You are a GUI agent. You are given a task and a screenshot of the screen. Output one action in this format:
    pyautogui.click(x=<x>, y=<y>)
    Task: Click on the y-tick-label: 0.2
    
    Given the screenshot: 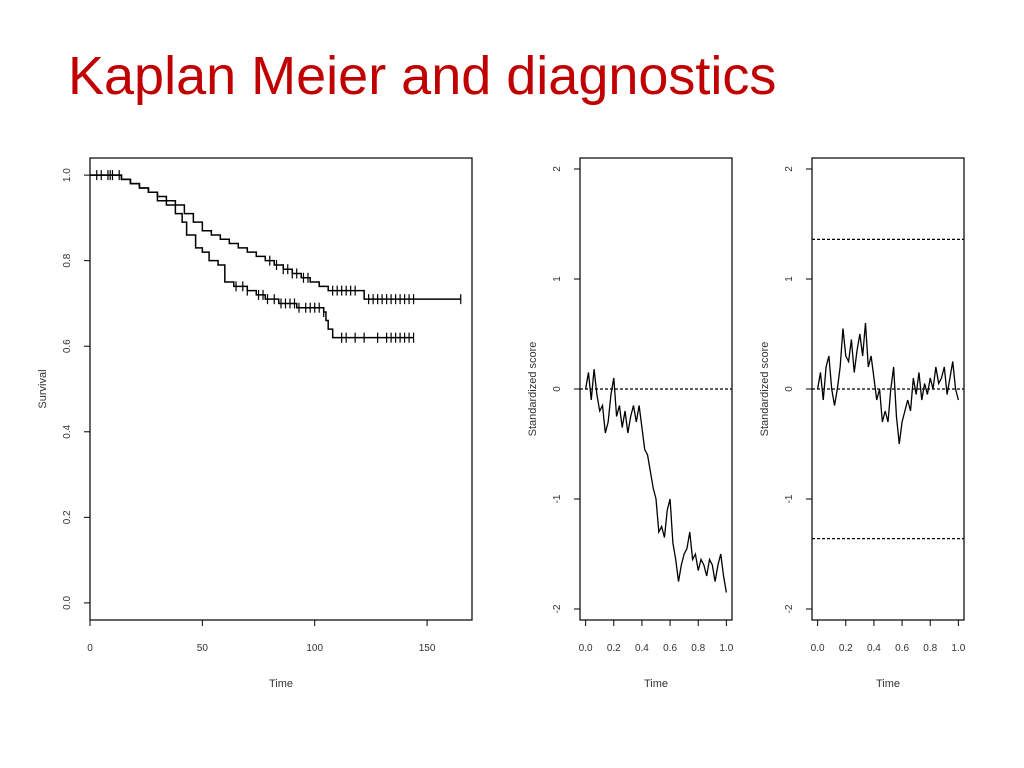 What is the action you would take?
    pyautogui.click(x=67, y=517)
    